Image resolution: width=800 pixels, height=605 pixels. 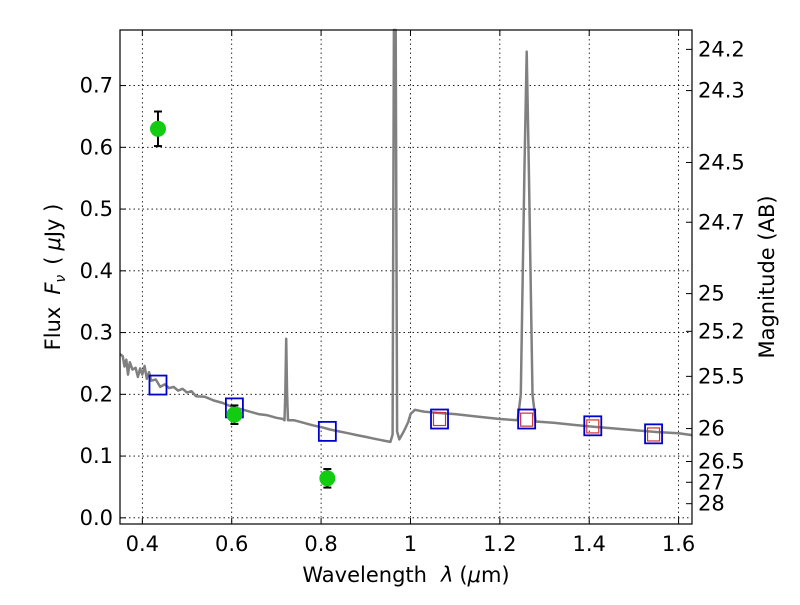 What do you see at coordinates (96, 394) in the screenshot?
I see `y-tick-label: 0.2` at bounding box center [96, 394].